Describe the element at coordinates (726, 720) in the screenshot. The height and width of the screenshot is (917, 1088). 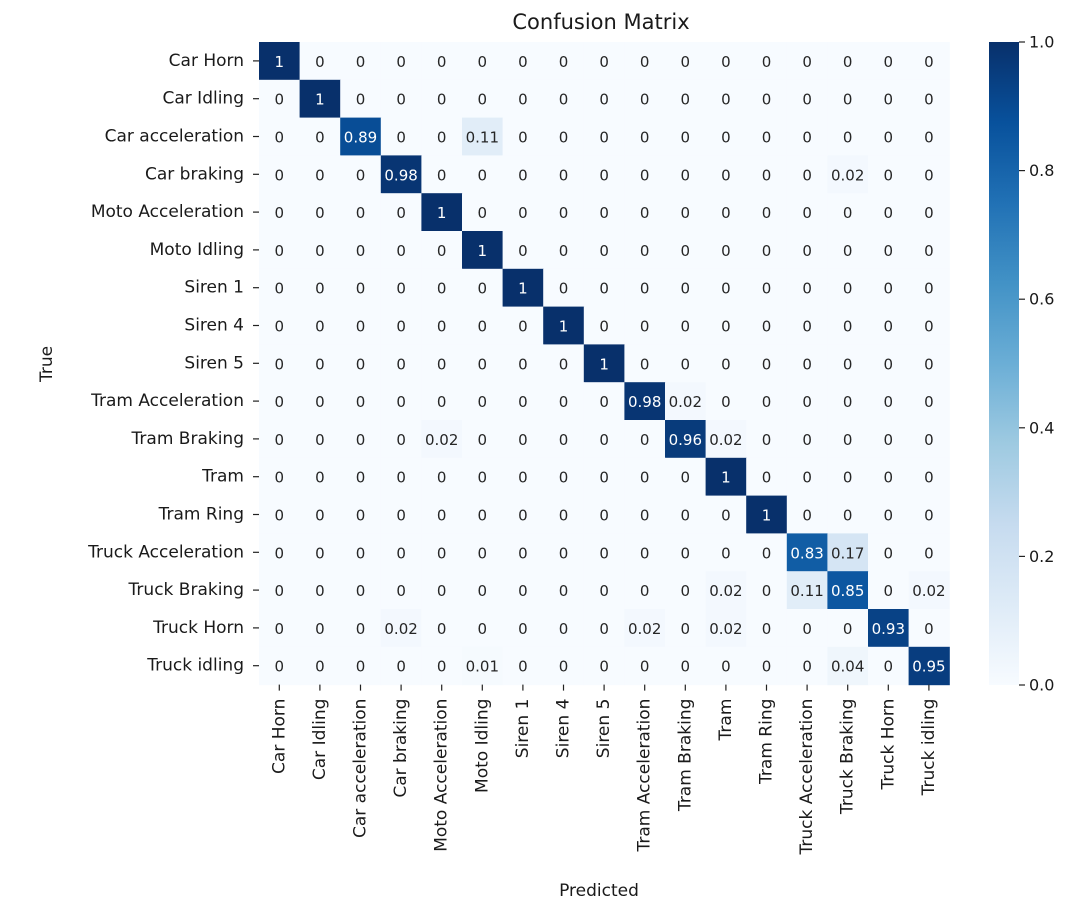
I see `x-tick-label: Tram` at that location.